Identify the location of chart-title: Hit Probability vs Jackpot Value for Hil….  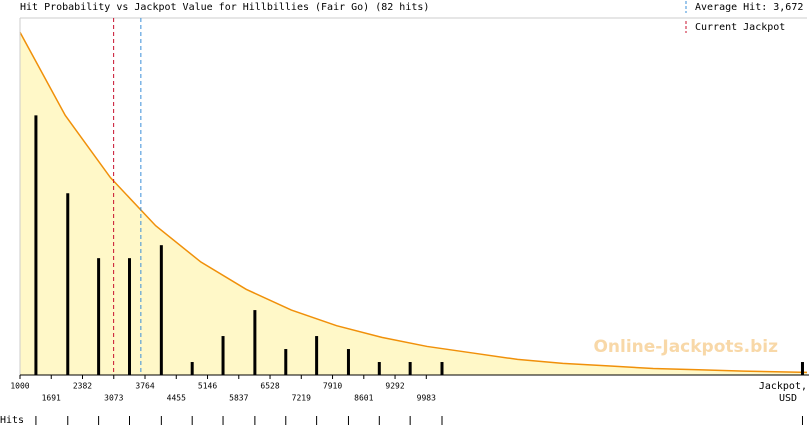
(224, 7).